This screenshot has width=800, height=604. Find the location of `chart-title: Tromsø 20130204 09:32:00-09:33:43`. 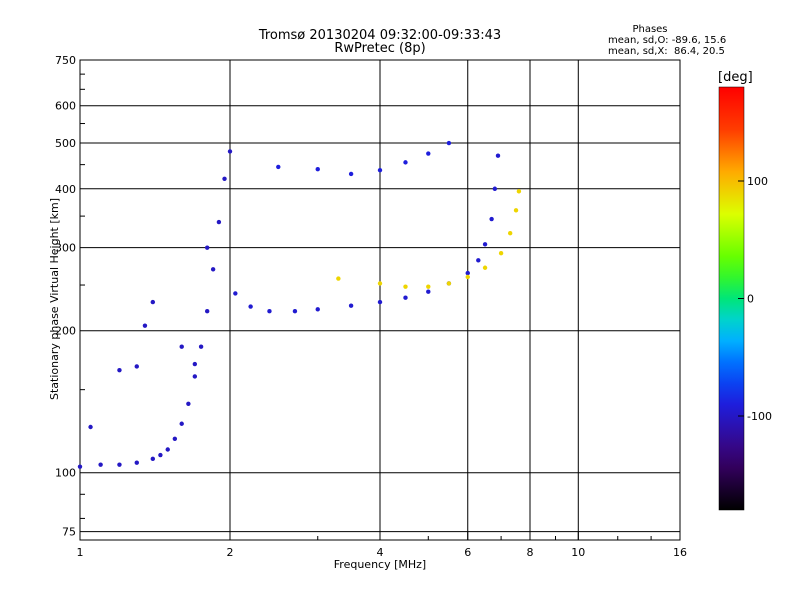

chart-title: Tromsø 20130204 09:32:00-09:33:43 is located at coordinates (380, 35).